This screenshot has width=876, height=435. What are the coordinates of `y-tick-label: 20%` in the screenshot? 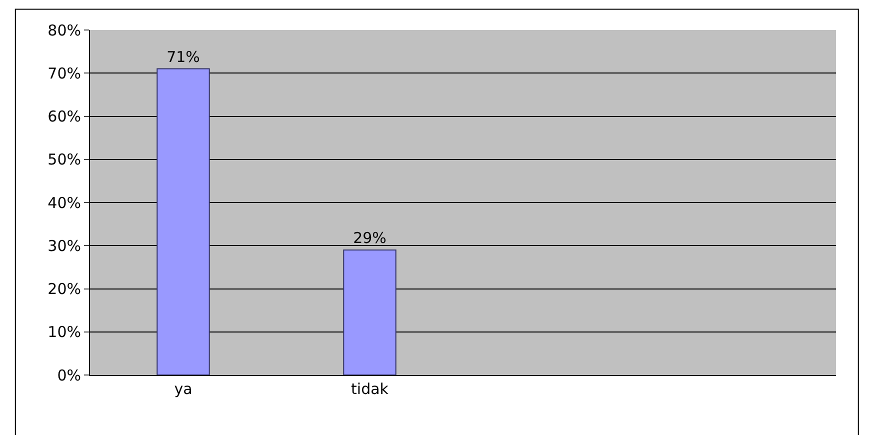 It's located at (64, 289).